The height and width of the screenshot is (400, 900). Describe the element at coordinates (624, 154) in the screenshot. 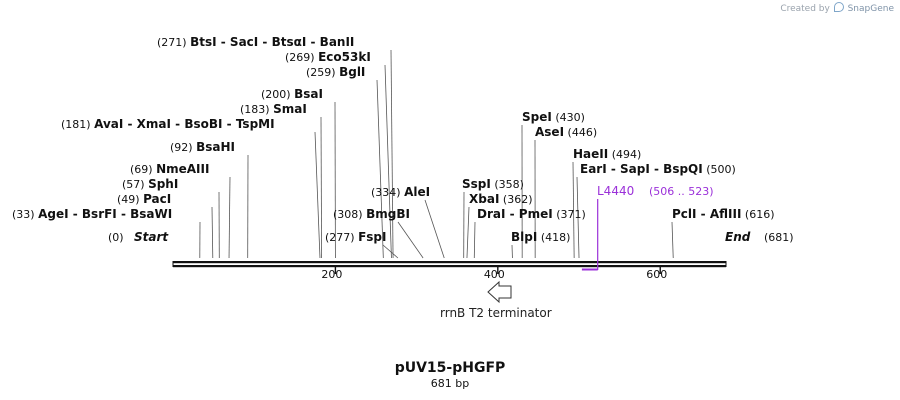

I see `site-position: (494)` at that location.